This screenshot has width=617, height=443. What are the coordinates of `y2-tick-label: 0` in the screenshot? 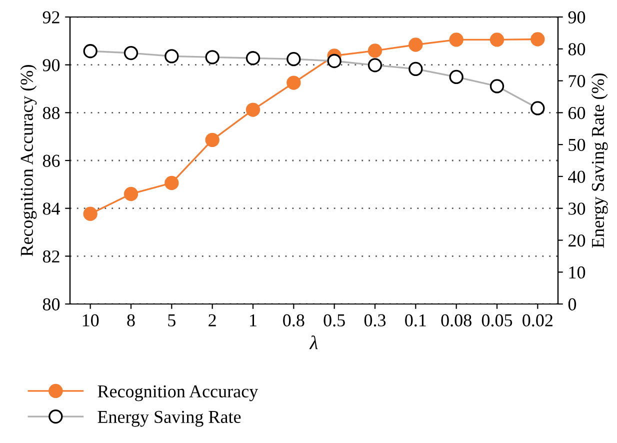 It's located at (572, 304).